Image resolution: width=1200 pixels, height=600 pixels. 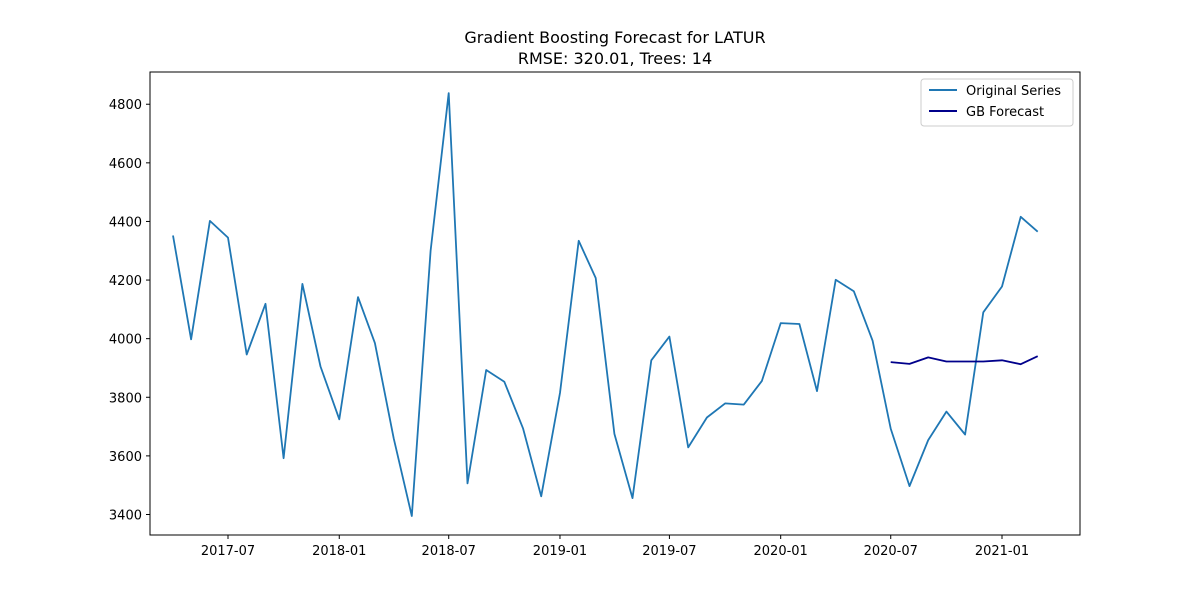 I want to click on legend: Original Series GB Forecast, so click(x=997, y=102).